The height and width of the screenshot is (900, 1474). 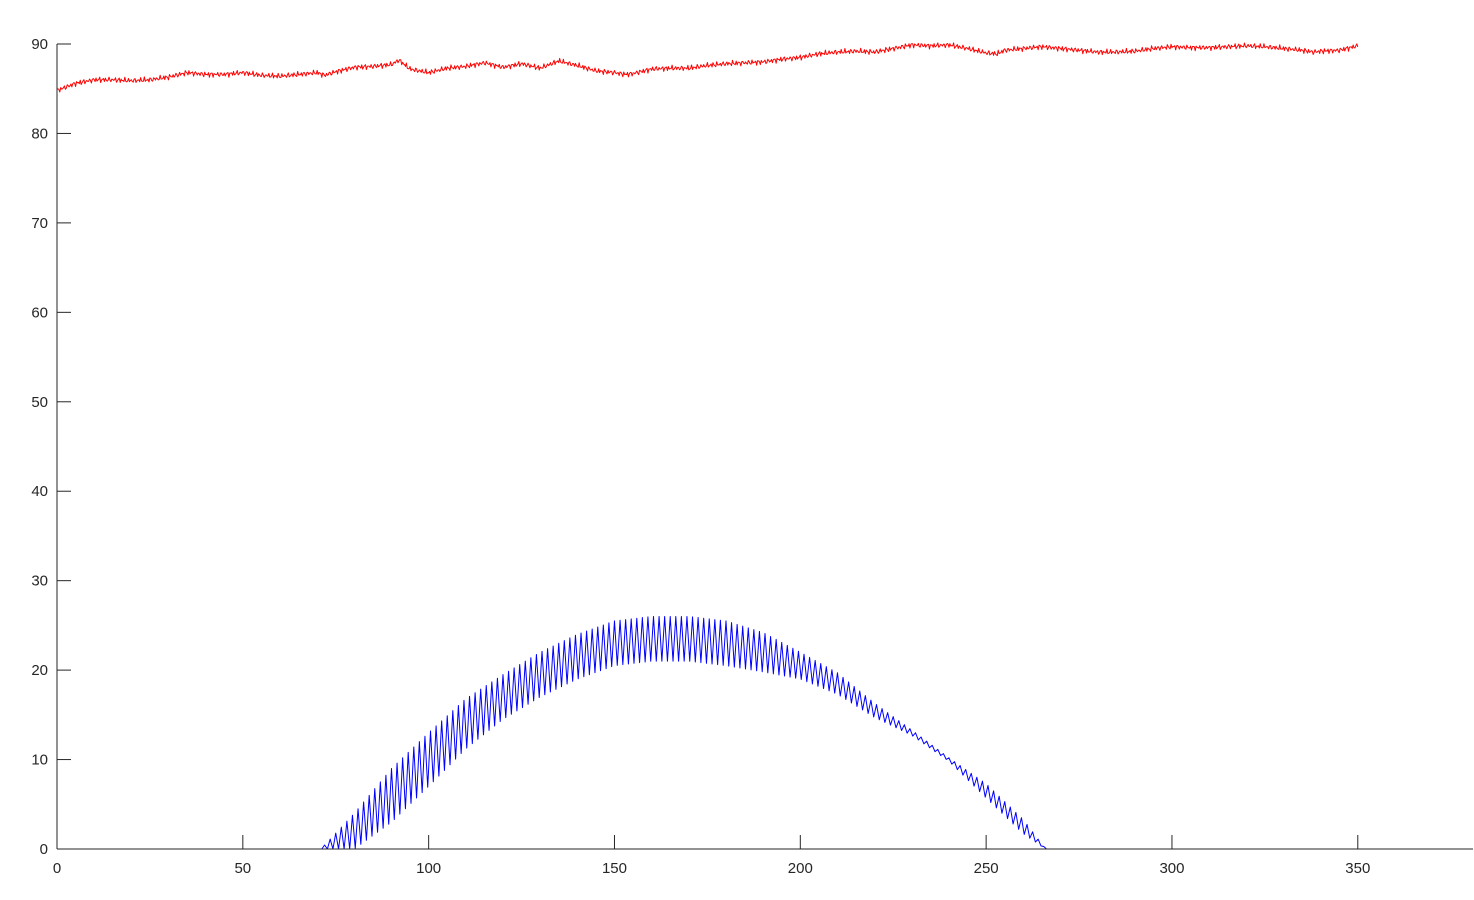 What do you see at coordinates (1357, 868) in the screenshot?
I see `x-tick-label: 350` at bounding box center [1357, 868].